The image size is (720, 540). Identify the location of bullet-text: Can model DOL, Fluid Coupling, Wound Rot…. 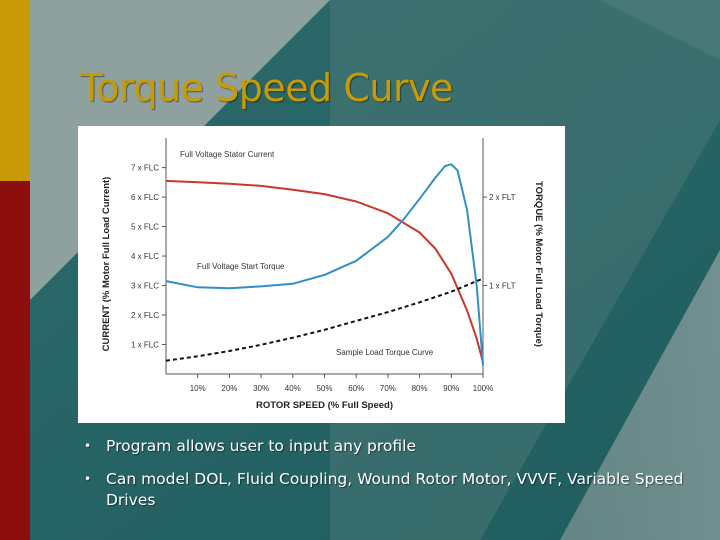
(395, 489).